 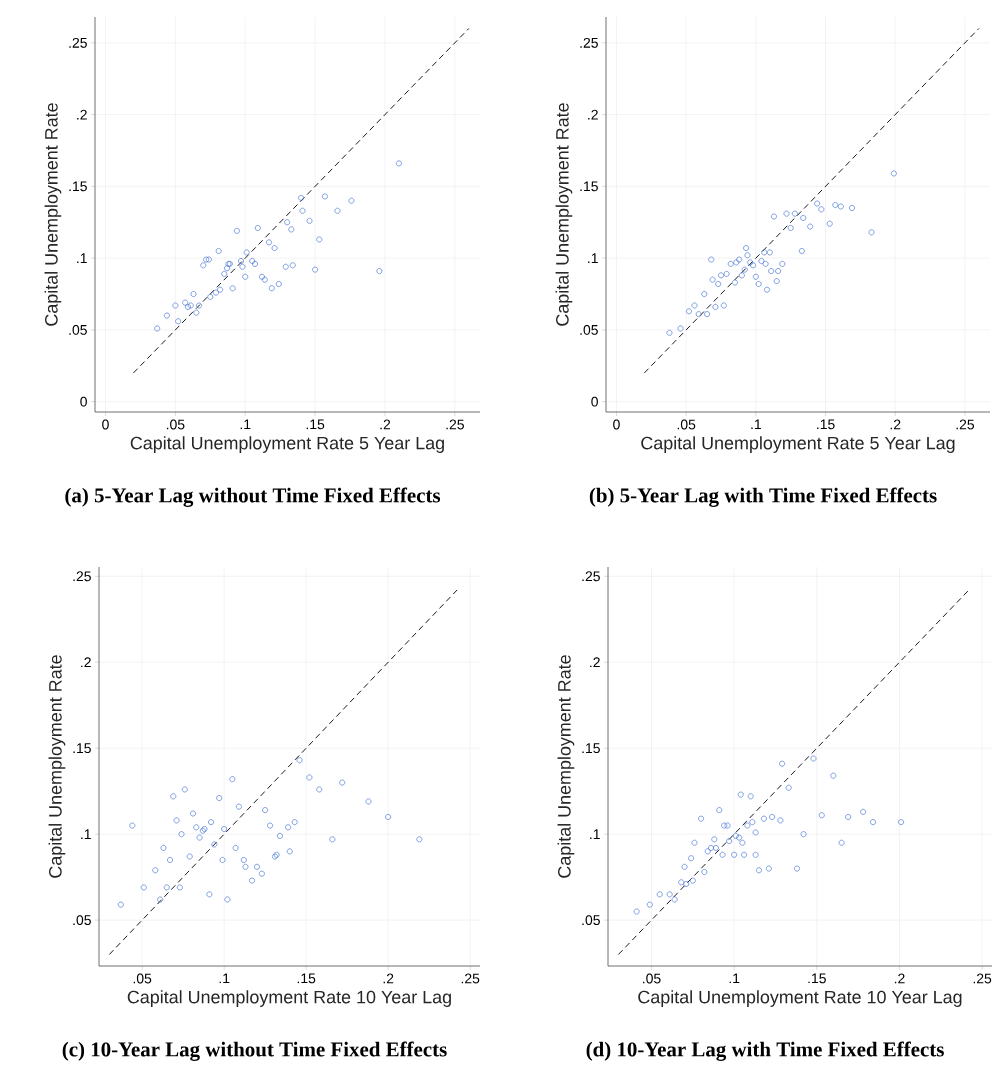 What do you see at coordinates (765, 1051) in the screenshot?
I see `text: (d) 10-Year Lag with Time Fixed Effects` at bounding box center [765, 1051].